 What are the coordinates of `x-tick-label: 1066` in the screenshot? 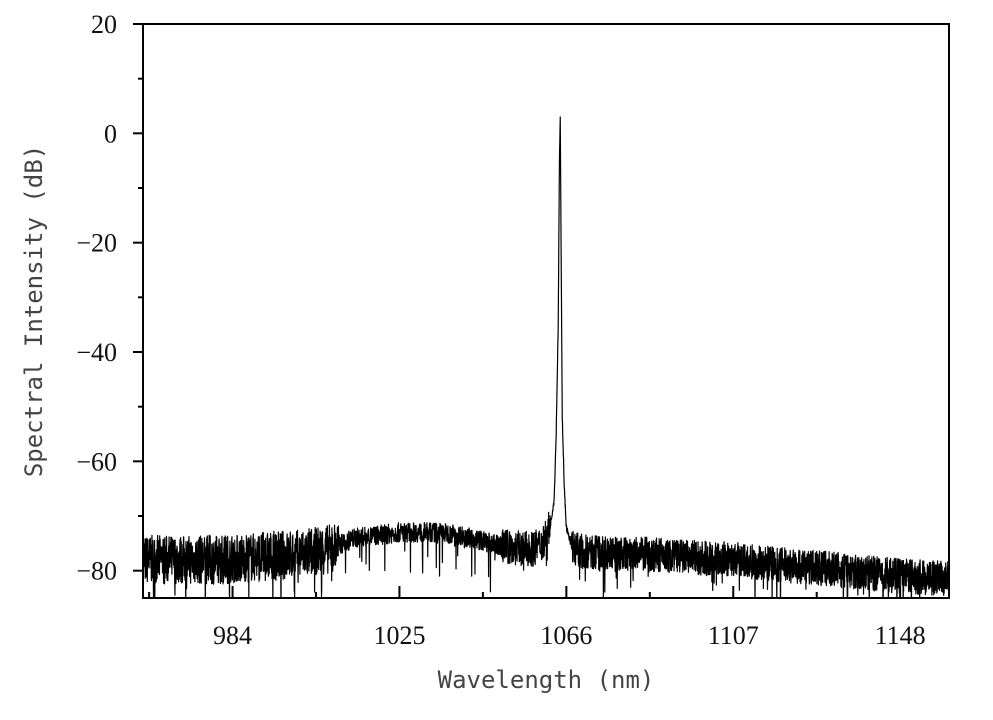 It's located at (566, 635).